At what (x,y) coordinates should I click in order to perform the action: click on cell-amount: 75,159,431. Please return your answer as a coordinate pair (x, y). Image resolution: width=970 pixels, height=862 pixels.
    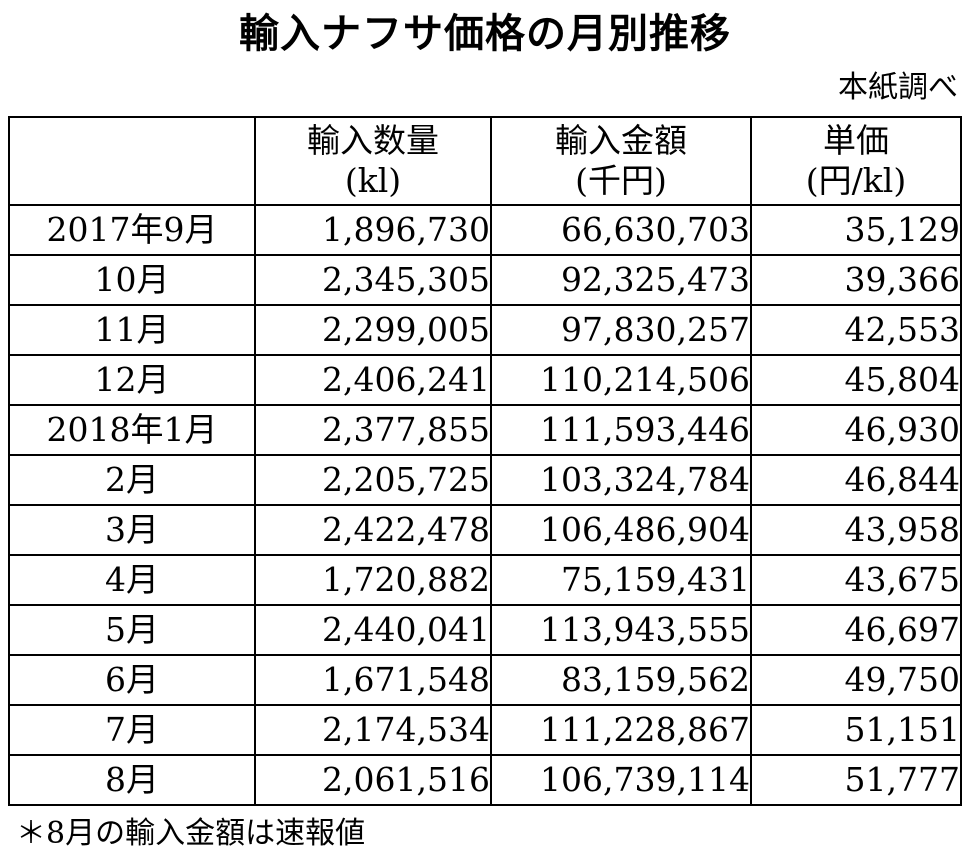
    Looking at the image, I should click on (621, 580).